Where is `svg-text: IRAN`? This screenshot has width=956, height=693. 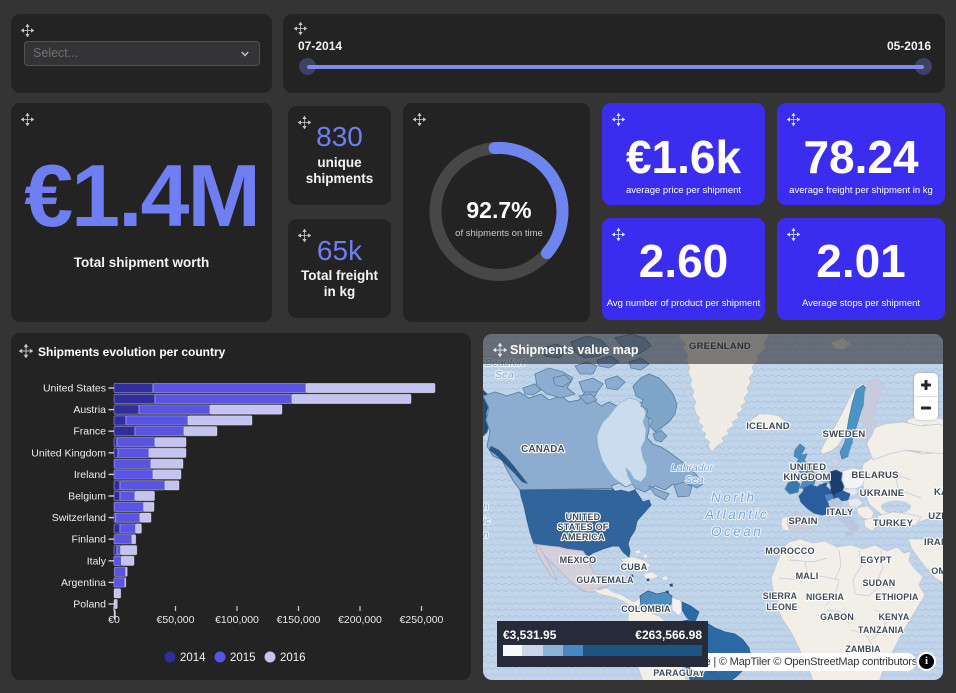 svg-text: IRAN is located at coordinates (933, 542).